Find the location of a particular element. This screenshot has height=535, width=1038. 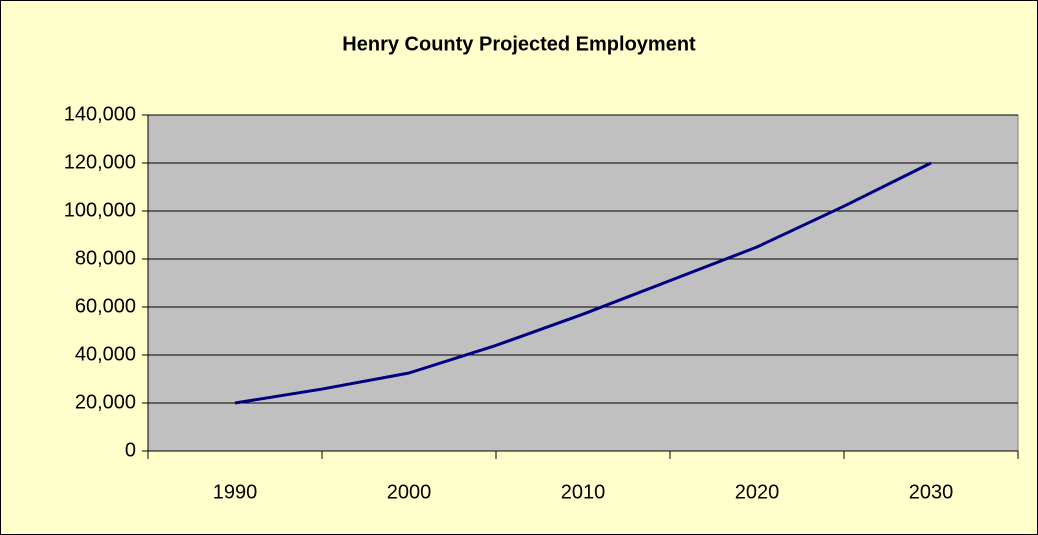

x-tick-label: 2010 is located at coordinates (583, 492).